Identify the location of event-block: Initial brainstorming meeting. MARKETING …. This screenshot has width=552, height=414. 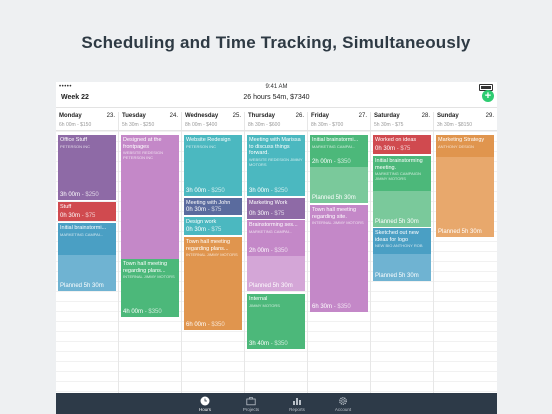
(402, 173).